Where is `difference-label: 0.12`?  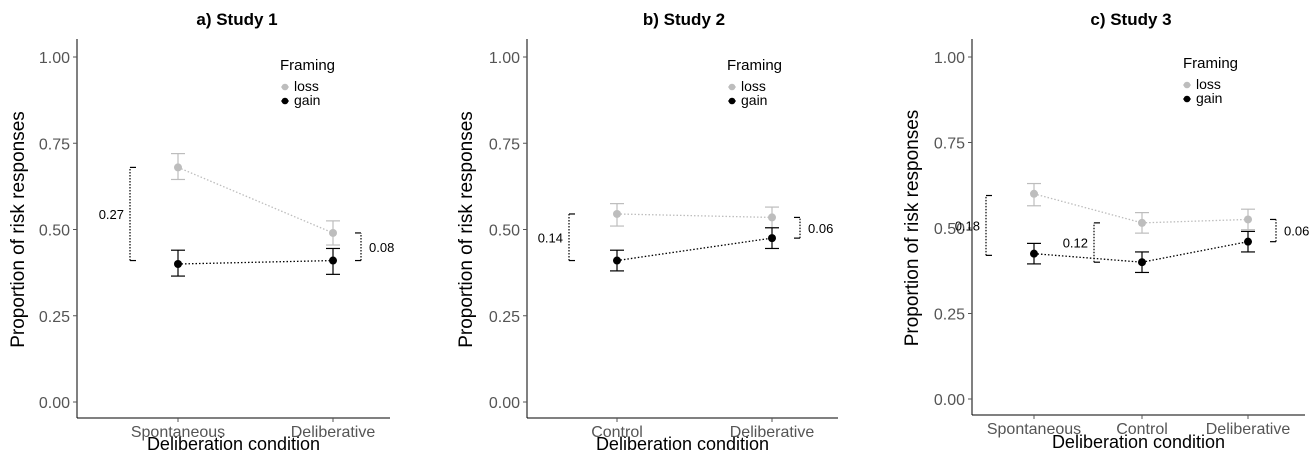
difference-label: 0.12 is located at coordinates (1075, 243).